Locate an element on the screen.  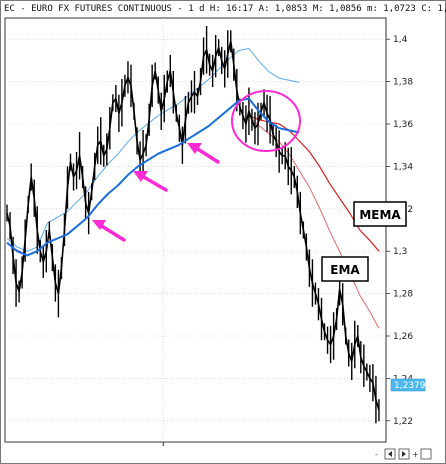
header-bar is located at coordinates (223, 8).